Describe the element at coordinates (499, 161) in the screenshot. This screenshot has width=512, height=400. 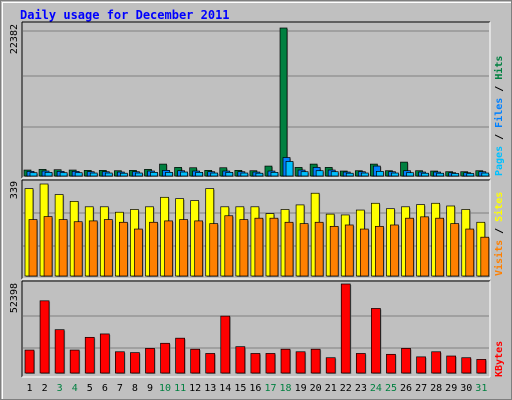
I see `legend-pages: Pages` at that location.